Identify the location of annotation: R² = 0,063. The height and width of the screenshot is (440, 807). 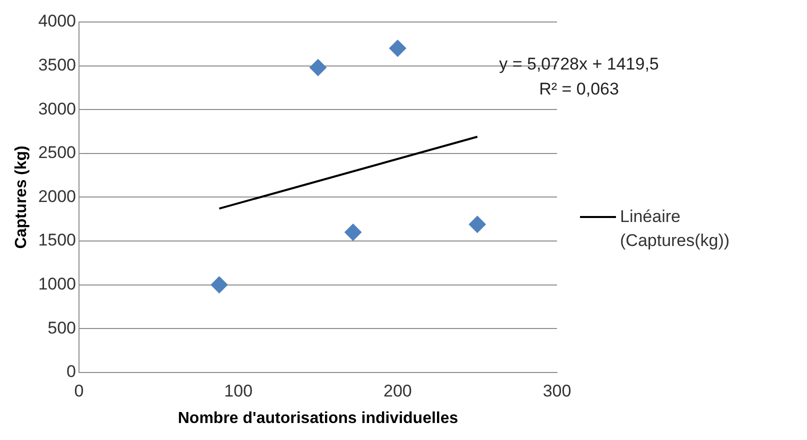
(579, 89).